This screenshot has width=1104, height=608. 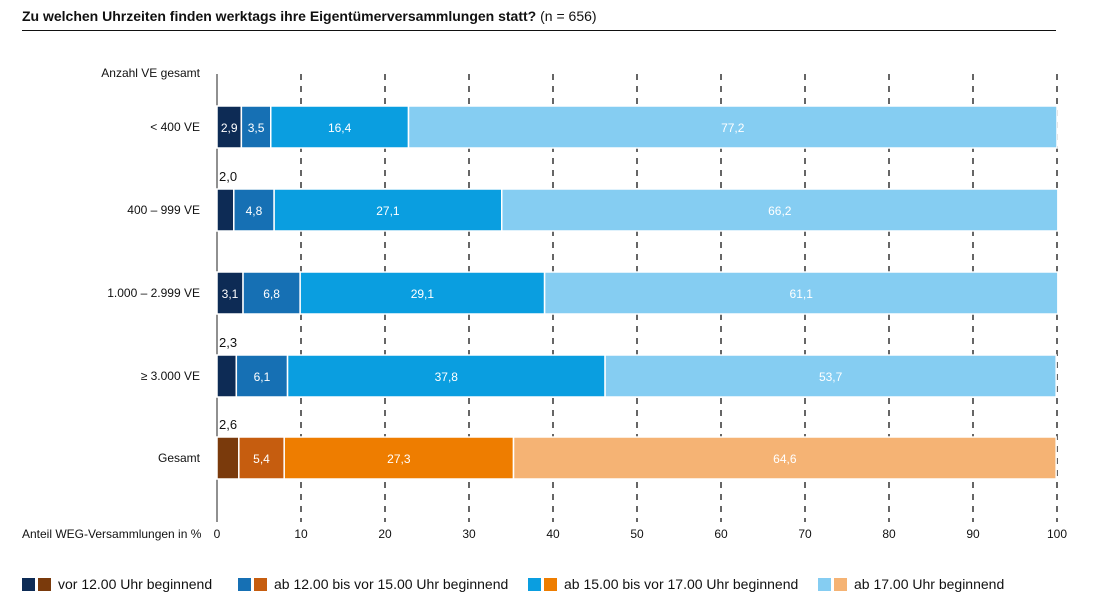 I want to click on data-label: 29,1, so click(x=423, y=294).